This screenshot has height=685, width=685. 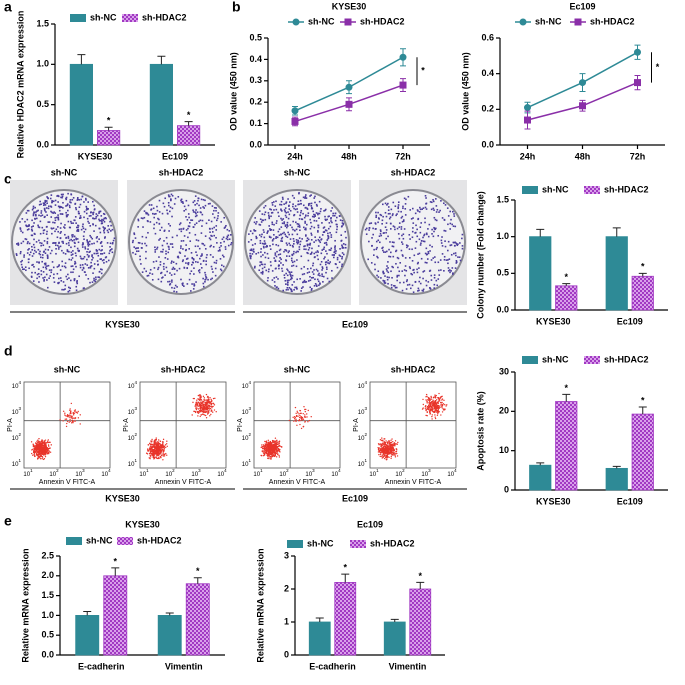 What do you see at coordinates (101, 666) in the screenshot?
I see `x-tick-label: E-cadherin` at bounding box center [101, 666].